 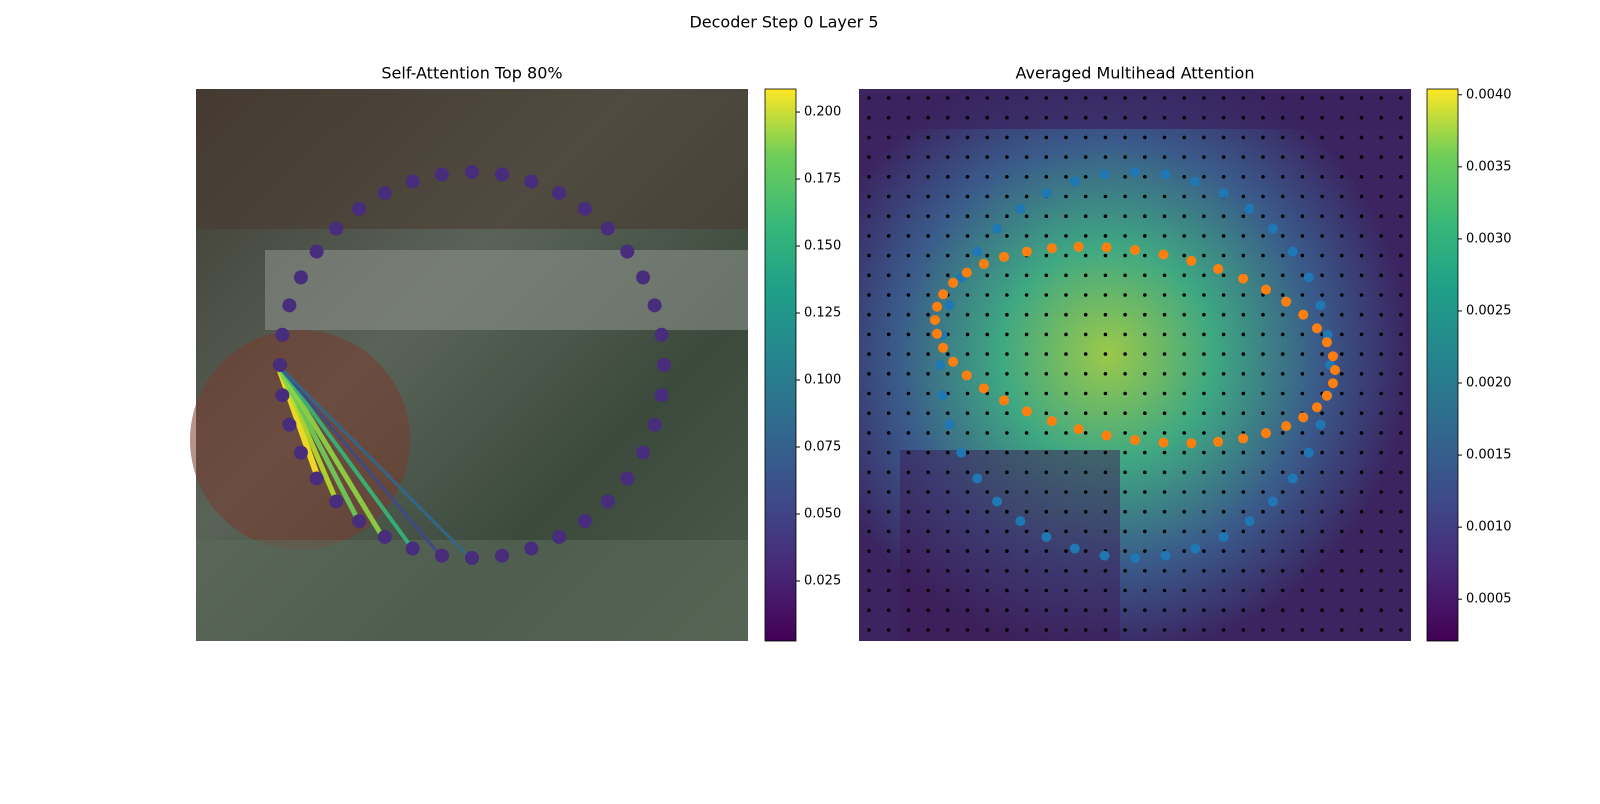 What do you see at coordinates (506, 290) in the screenshot?
I see `wall` at bounding box center [506, 290].